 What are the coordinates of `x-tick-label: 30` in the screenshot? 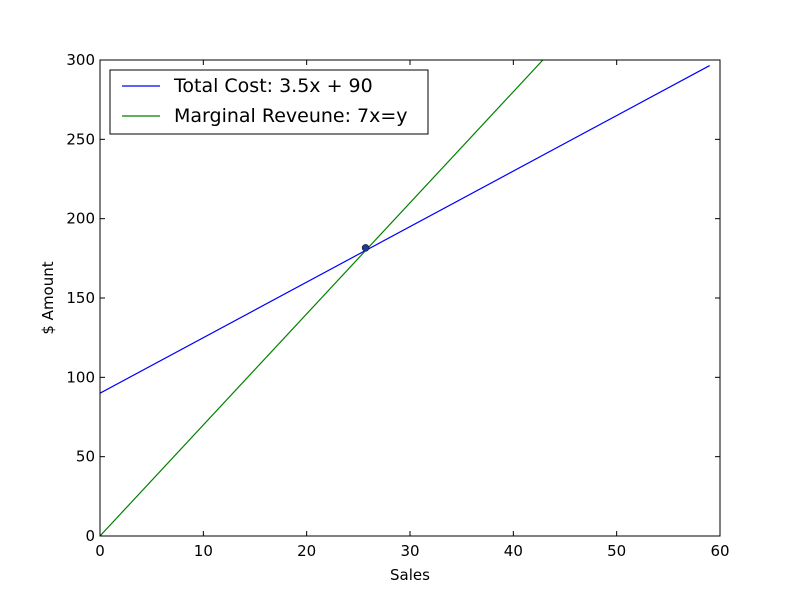 It's located at (409, 551).